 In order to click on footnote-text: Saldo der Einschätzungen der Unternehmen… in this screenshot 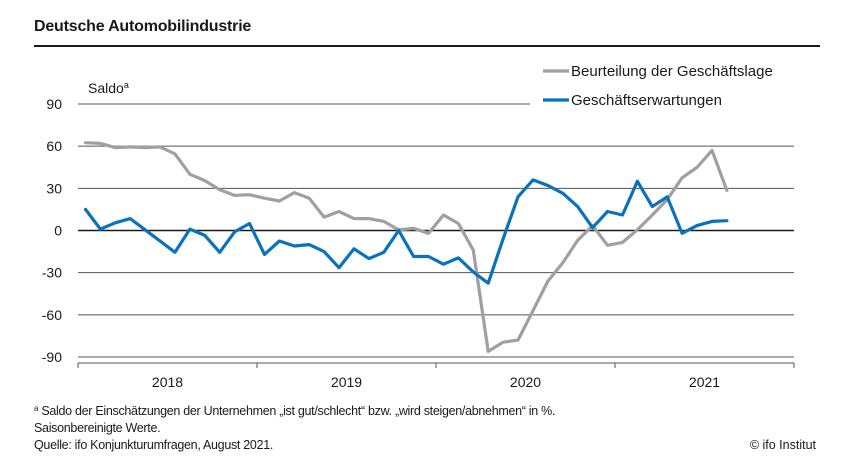, I will do `click(298, 411)`.